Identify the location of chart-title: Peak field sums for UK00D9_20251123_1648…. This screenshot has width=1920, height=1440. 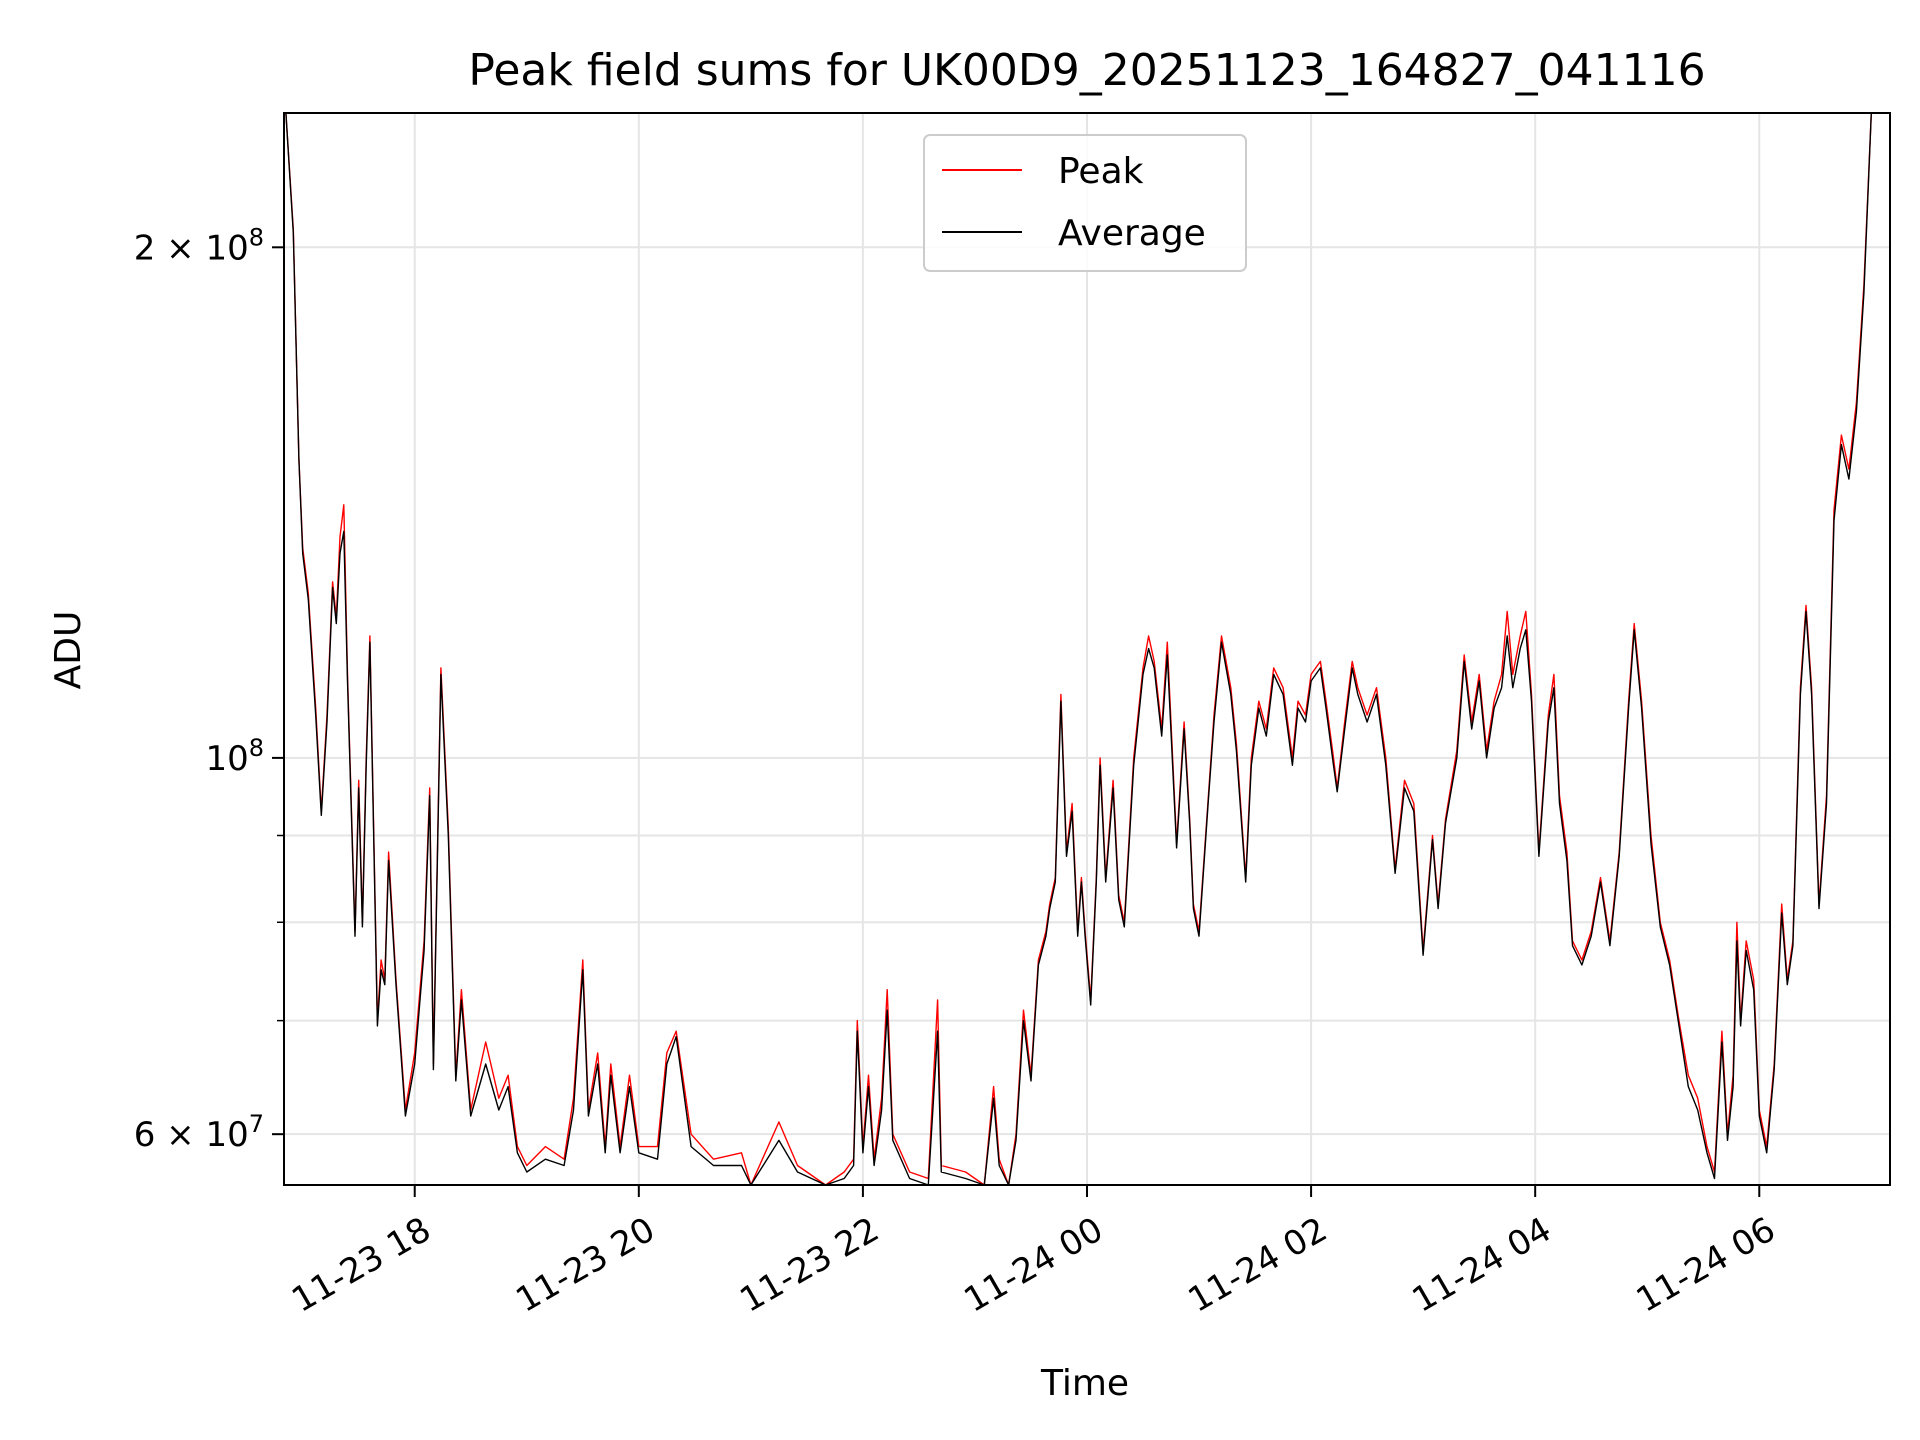
(1086, 70).